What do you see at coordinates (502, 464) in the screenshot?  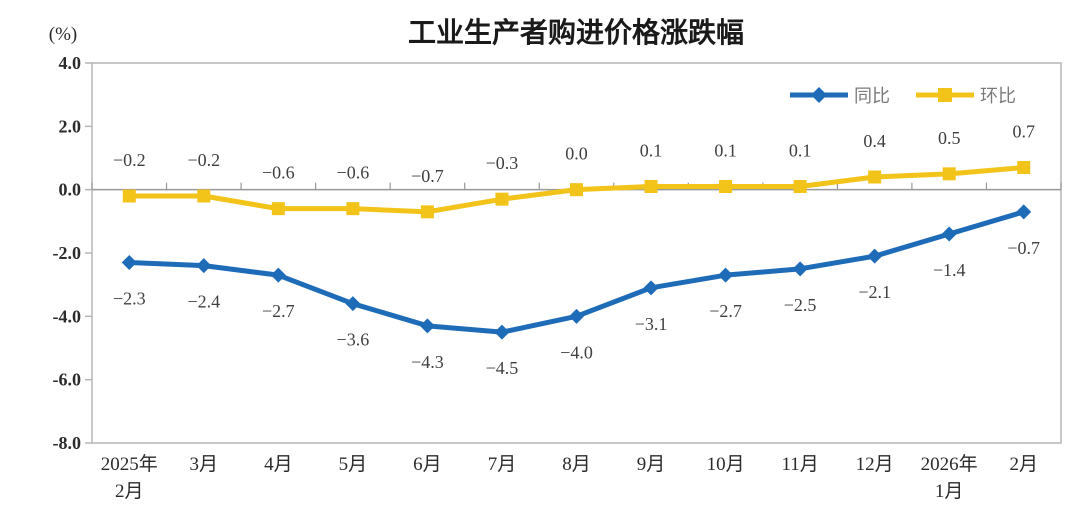 I see `x-axis-category-label: 7月` at bounding box center [502, 464].